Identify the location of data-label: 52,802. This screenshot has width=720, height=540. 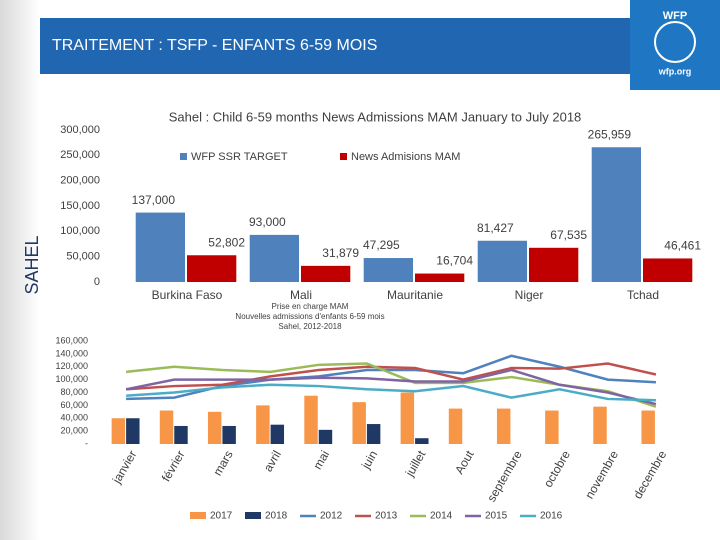
(226, 242).